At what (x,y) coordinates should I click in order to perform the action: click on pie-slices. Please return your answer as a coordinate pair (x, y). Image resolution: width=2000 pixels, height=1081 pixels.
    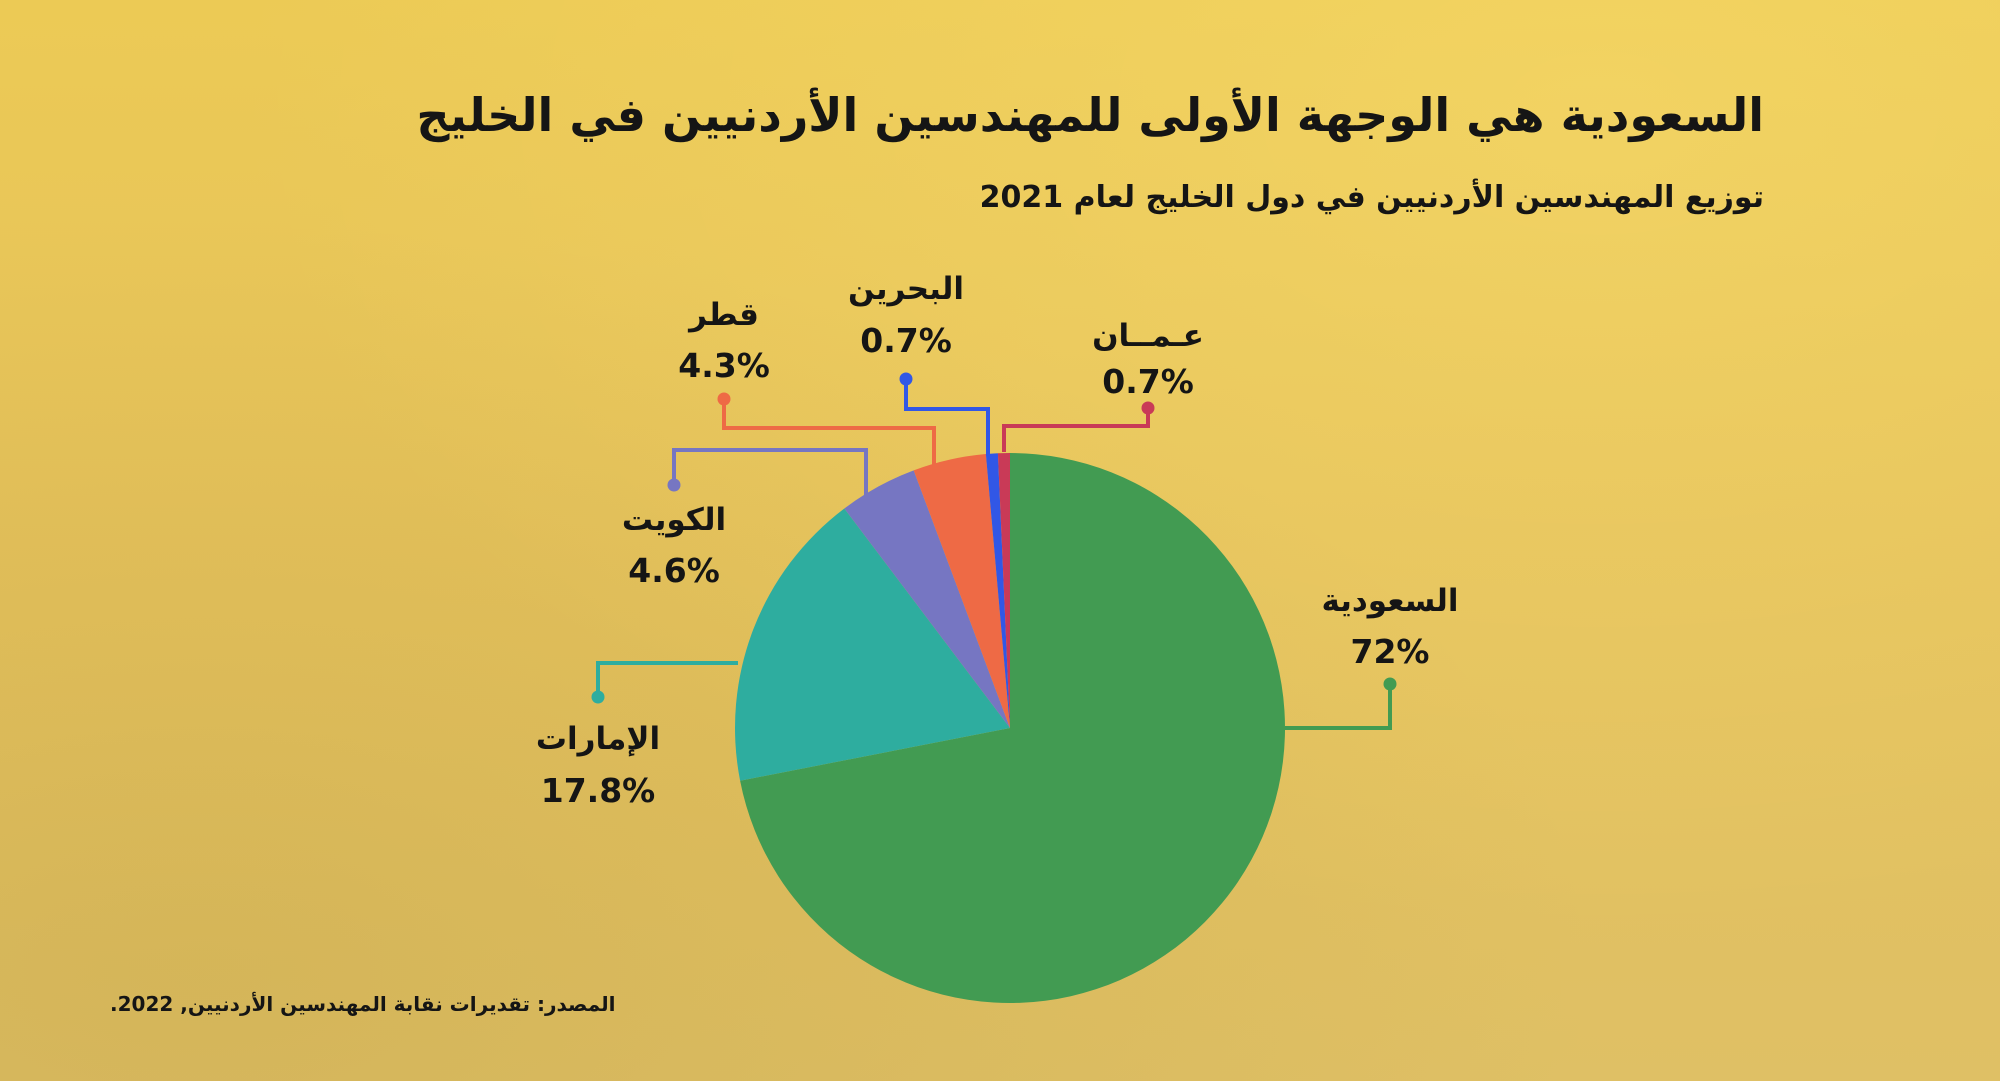
    Looking at the image, I should click on (1010, 728).